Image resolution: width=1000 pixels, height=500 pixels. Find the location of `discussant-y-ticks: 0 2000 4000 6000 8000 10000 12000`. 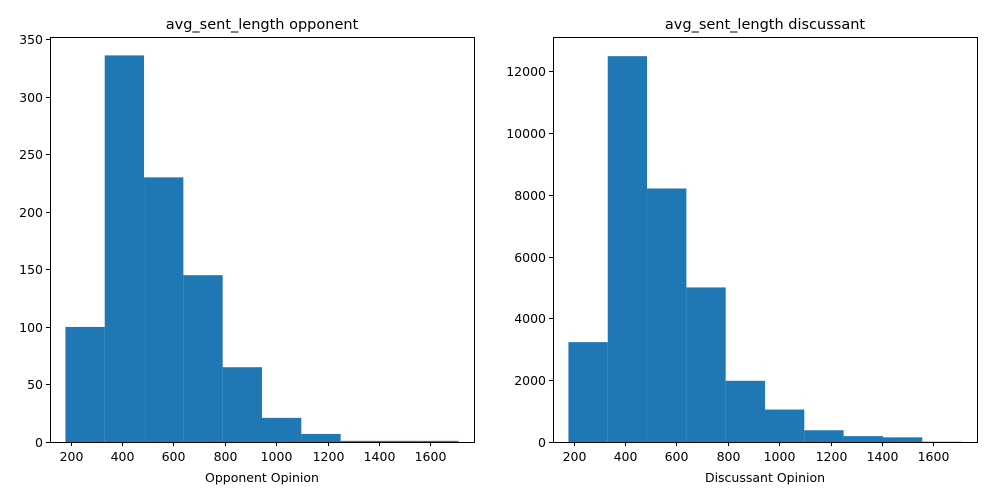

discussant-y-ticks: 0 2000 4000 6000 8000 10000 12000 is located at coordinates (529, 257).